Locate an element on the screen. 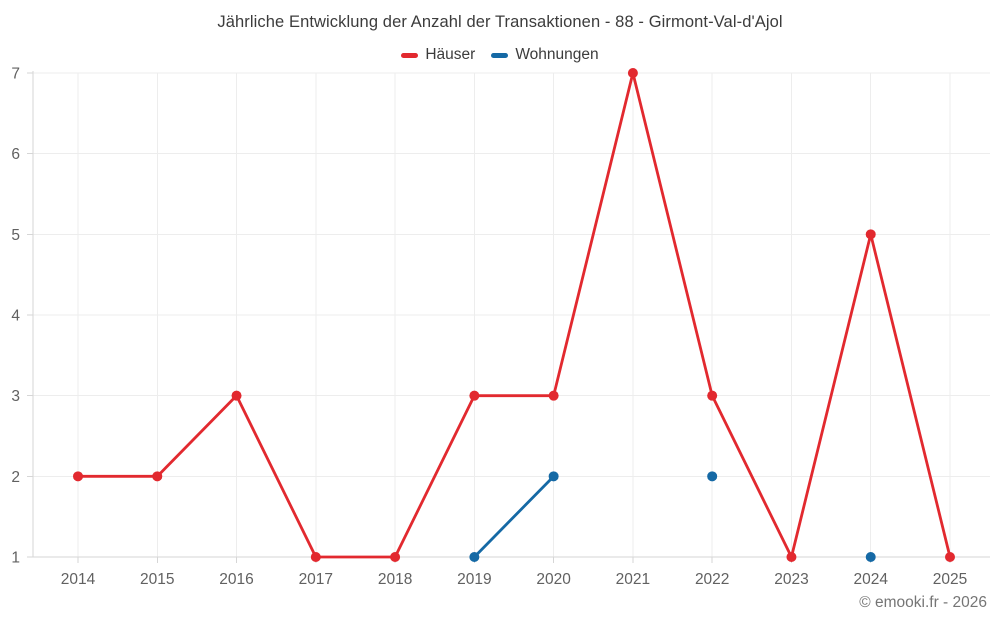 This screenshot has height=625, width=1000. haeuser-series-swatch-icon is located at coordinates (410, 55).